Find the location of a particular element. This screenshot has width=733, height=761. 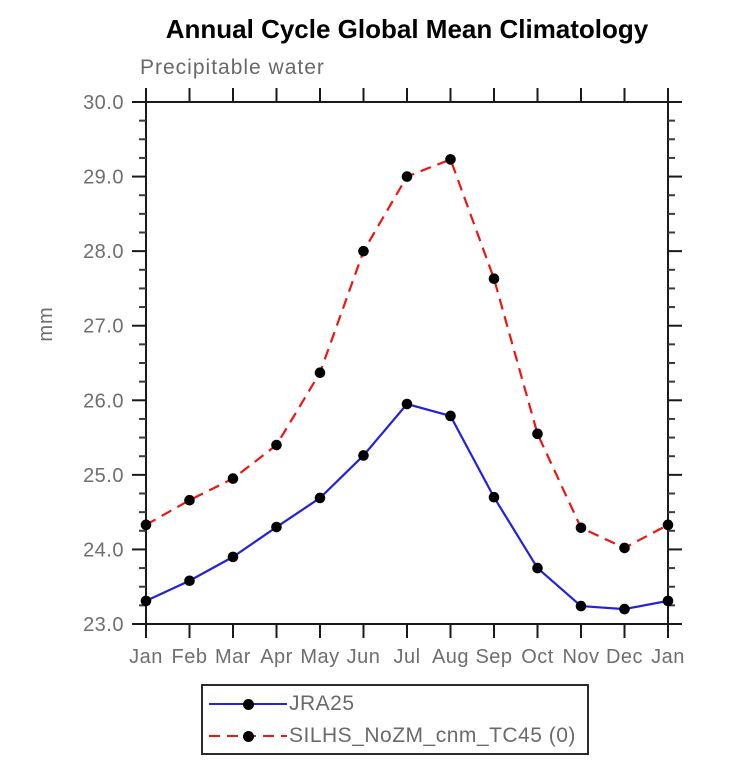

legend-line-sample-solid is located at coordinates (248, 704).